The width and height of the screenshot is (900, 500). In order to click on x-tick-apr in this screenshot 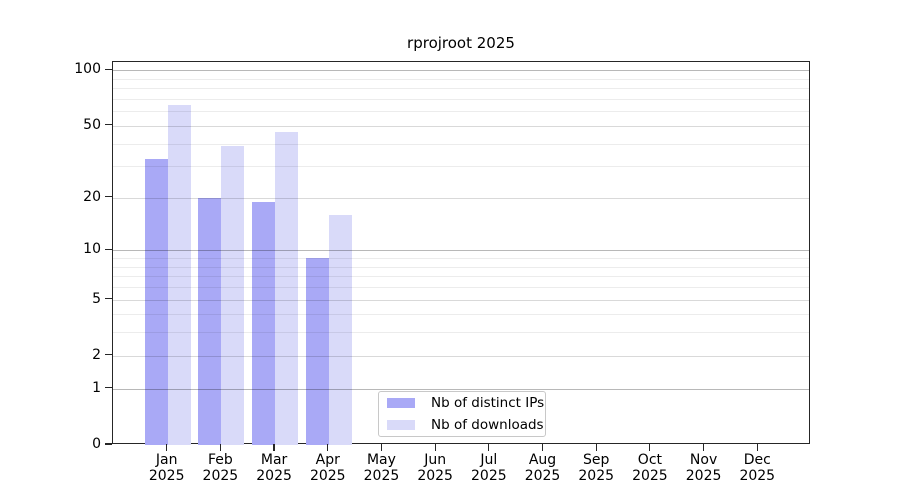, I will do `click(328, 447)`.